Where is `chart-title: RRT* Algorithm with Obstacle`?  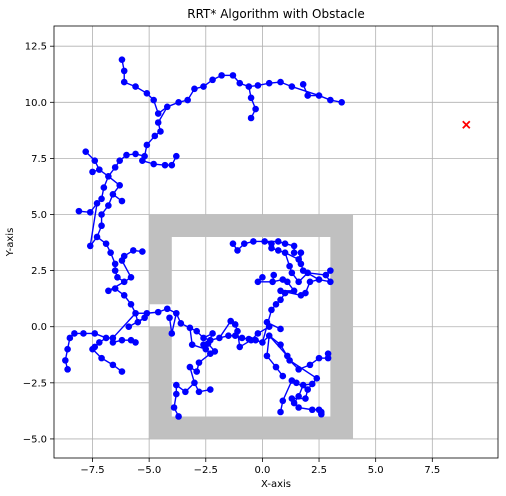
chart-title: RRT* Algorithm with Obstacle is located at coordinates (276, 14).